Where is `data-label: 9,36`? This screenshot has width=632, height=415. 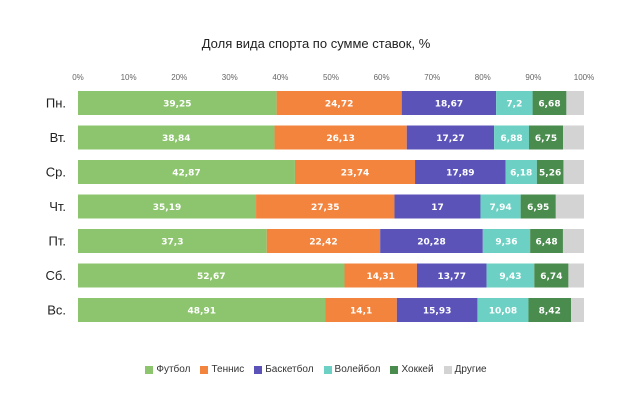 data-label: 9,36 is located at coordinates (506, 242).